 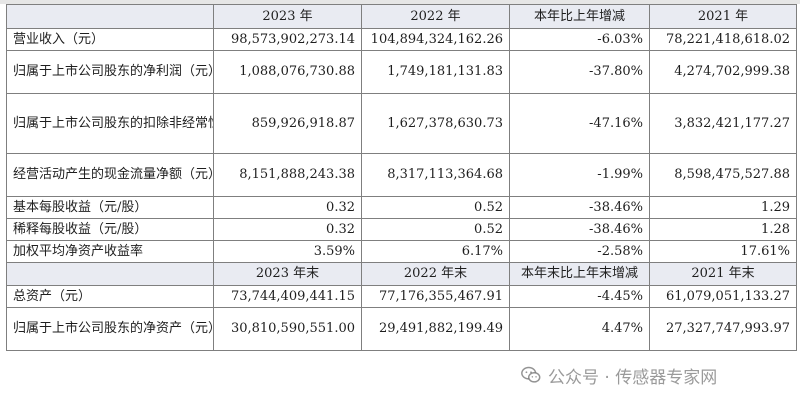 I want to click on header-cell: 2022 年, so click(x=435, y=16).